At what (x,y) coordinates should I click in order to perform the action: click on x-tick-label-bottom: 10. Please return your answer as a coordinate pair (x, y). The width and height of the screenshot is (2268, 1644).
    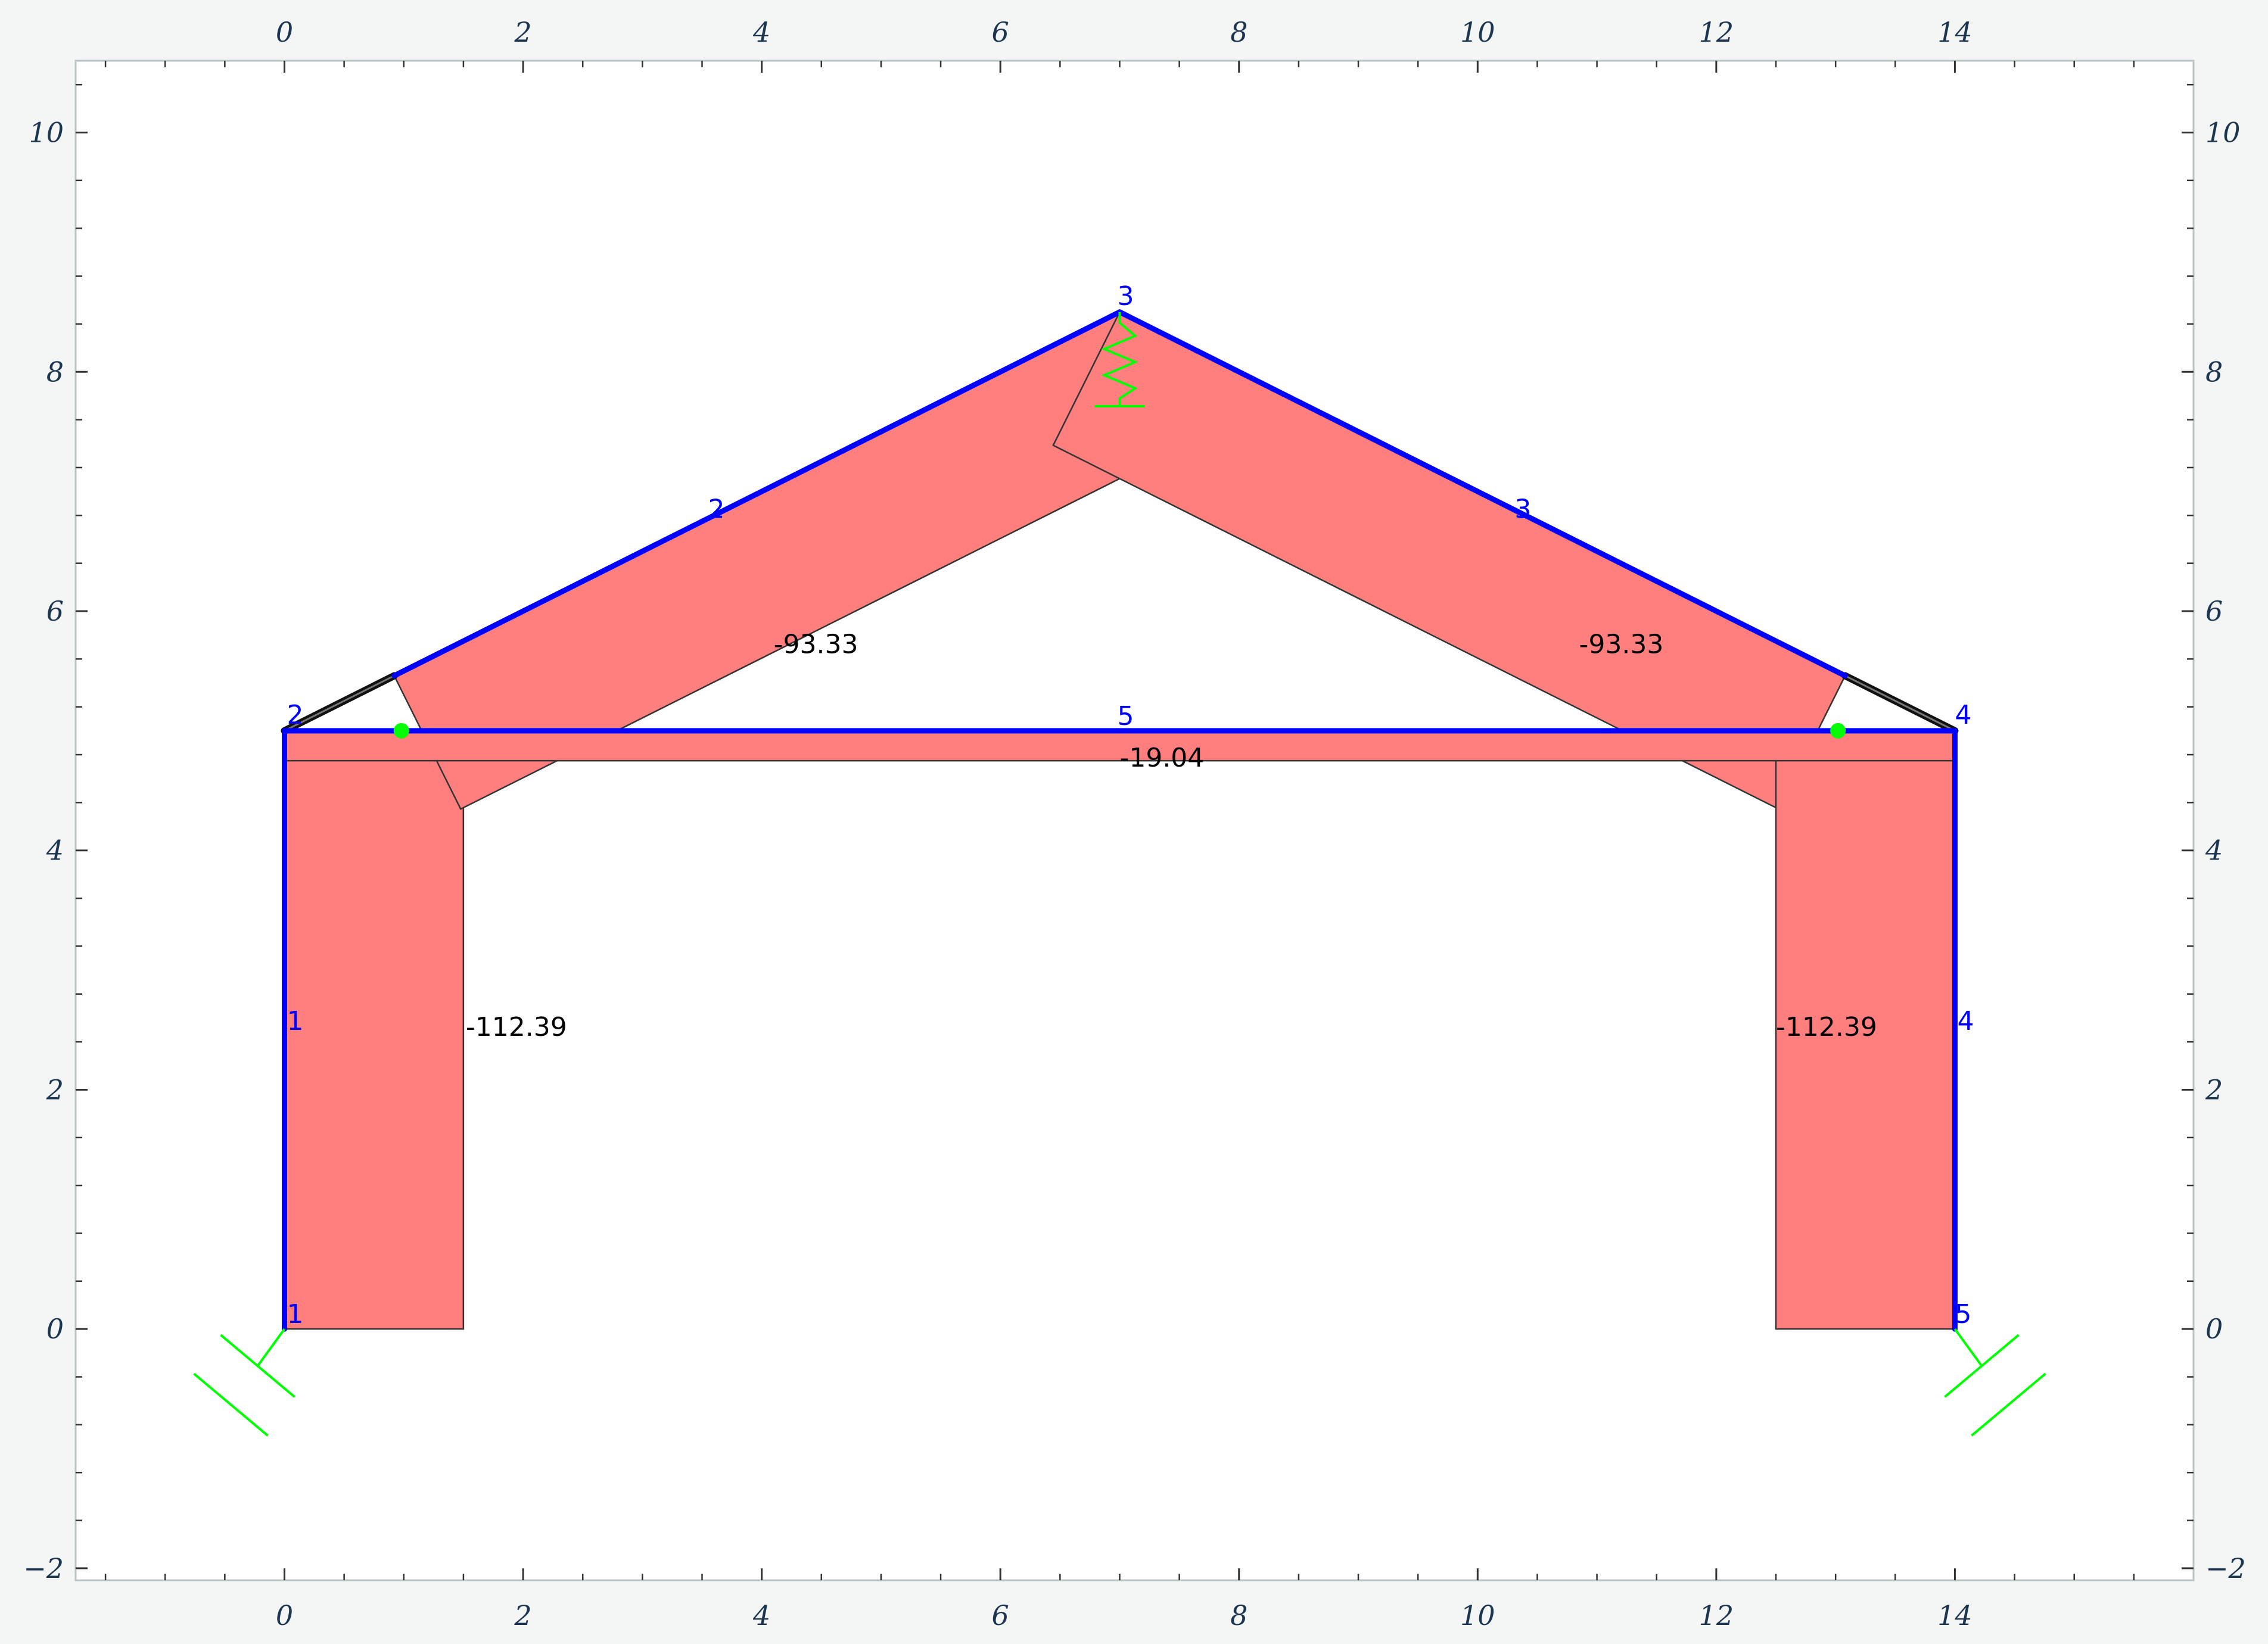
    Looking at the image, I should click on (1477, 1615).